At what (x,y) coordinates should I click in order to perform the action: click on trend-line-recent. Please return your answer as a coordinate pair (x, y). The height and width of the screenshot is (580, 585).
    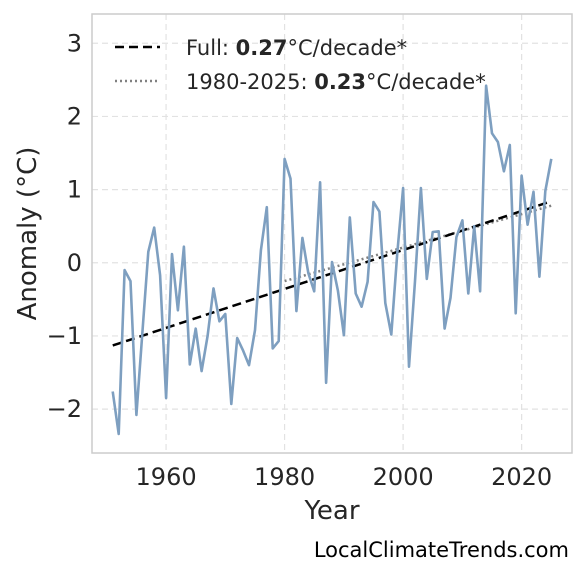
    Looking at the image, I should click on (418, 243).